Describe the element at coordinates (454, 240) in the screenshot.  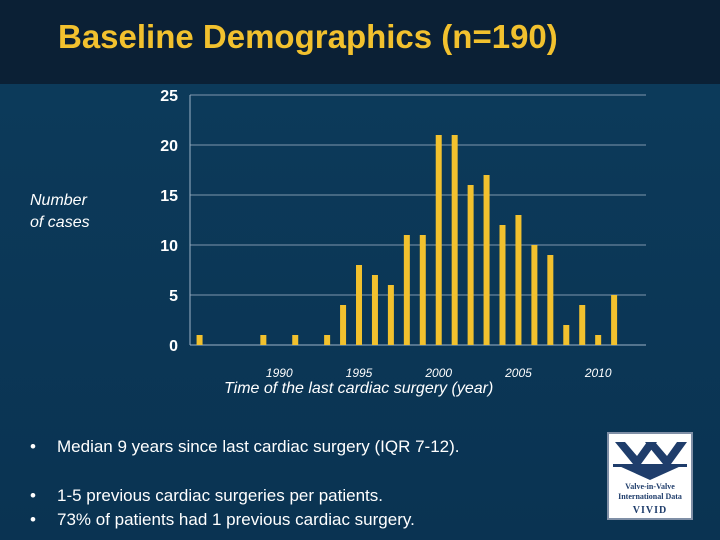
I see `bar-2001` at that location.